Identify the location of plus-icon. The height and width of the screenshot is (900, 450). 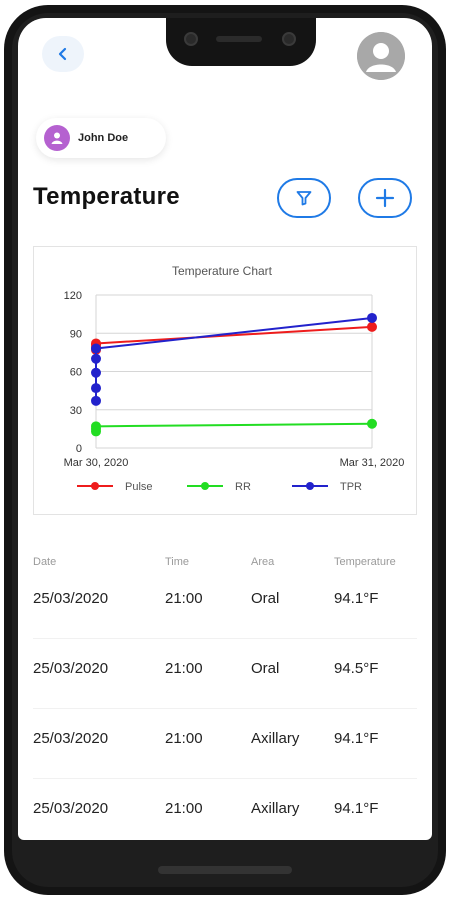
(385, 198).